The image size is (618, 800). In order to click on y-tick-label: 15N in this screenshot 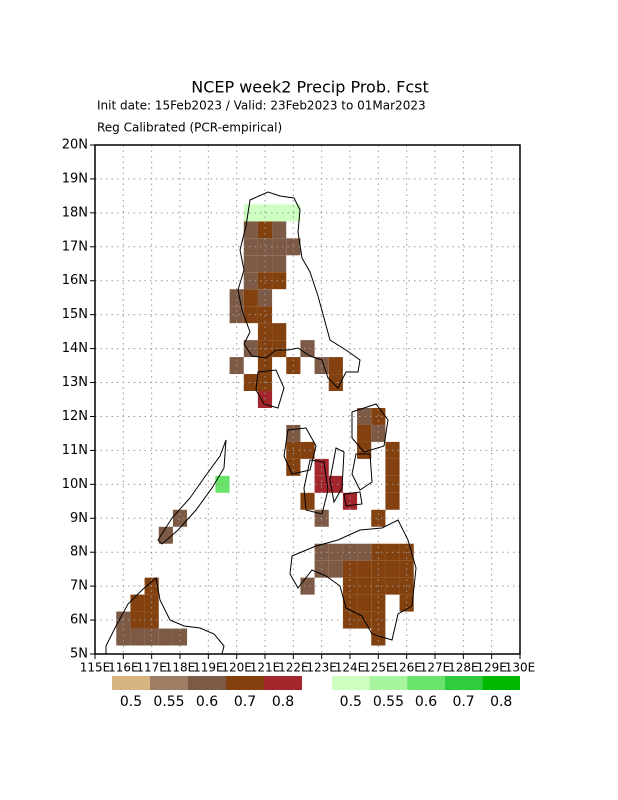, I will do `click(75, 314)`.